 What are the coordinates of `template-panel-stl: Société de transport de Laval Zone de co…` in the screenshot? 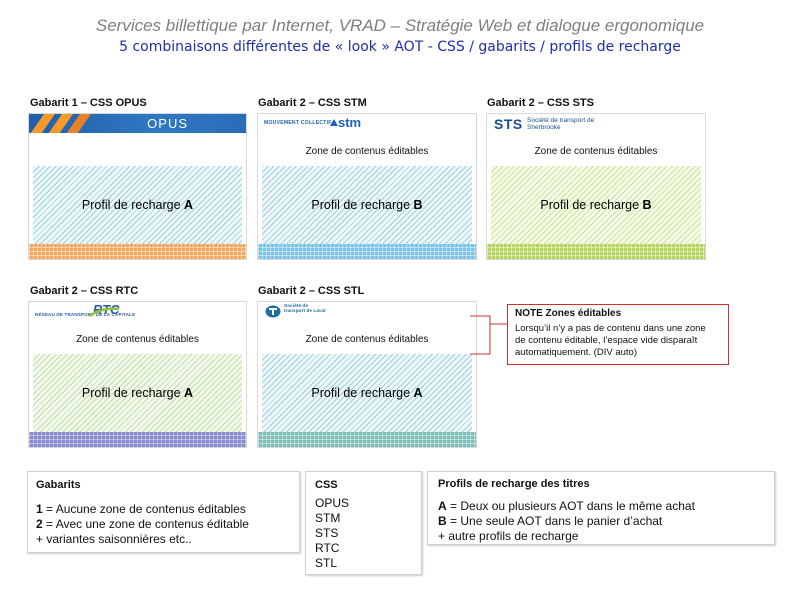 It's located at (367, 374).